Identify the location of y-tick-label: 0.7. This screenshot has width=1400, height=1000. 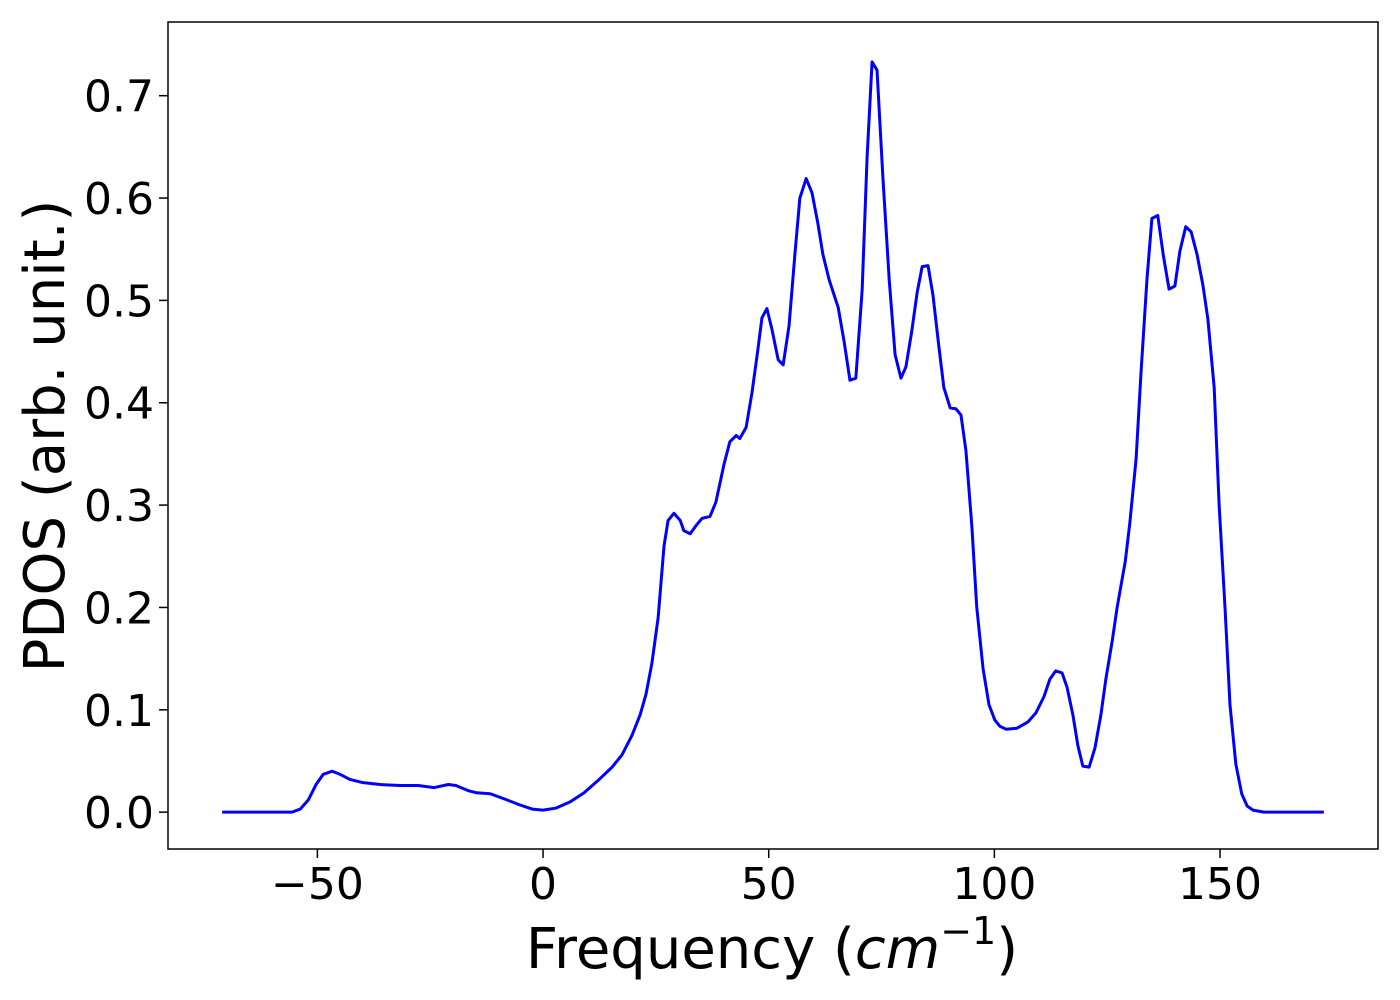
(119, 97).